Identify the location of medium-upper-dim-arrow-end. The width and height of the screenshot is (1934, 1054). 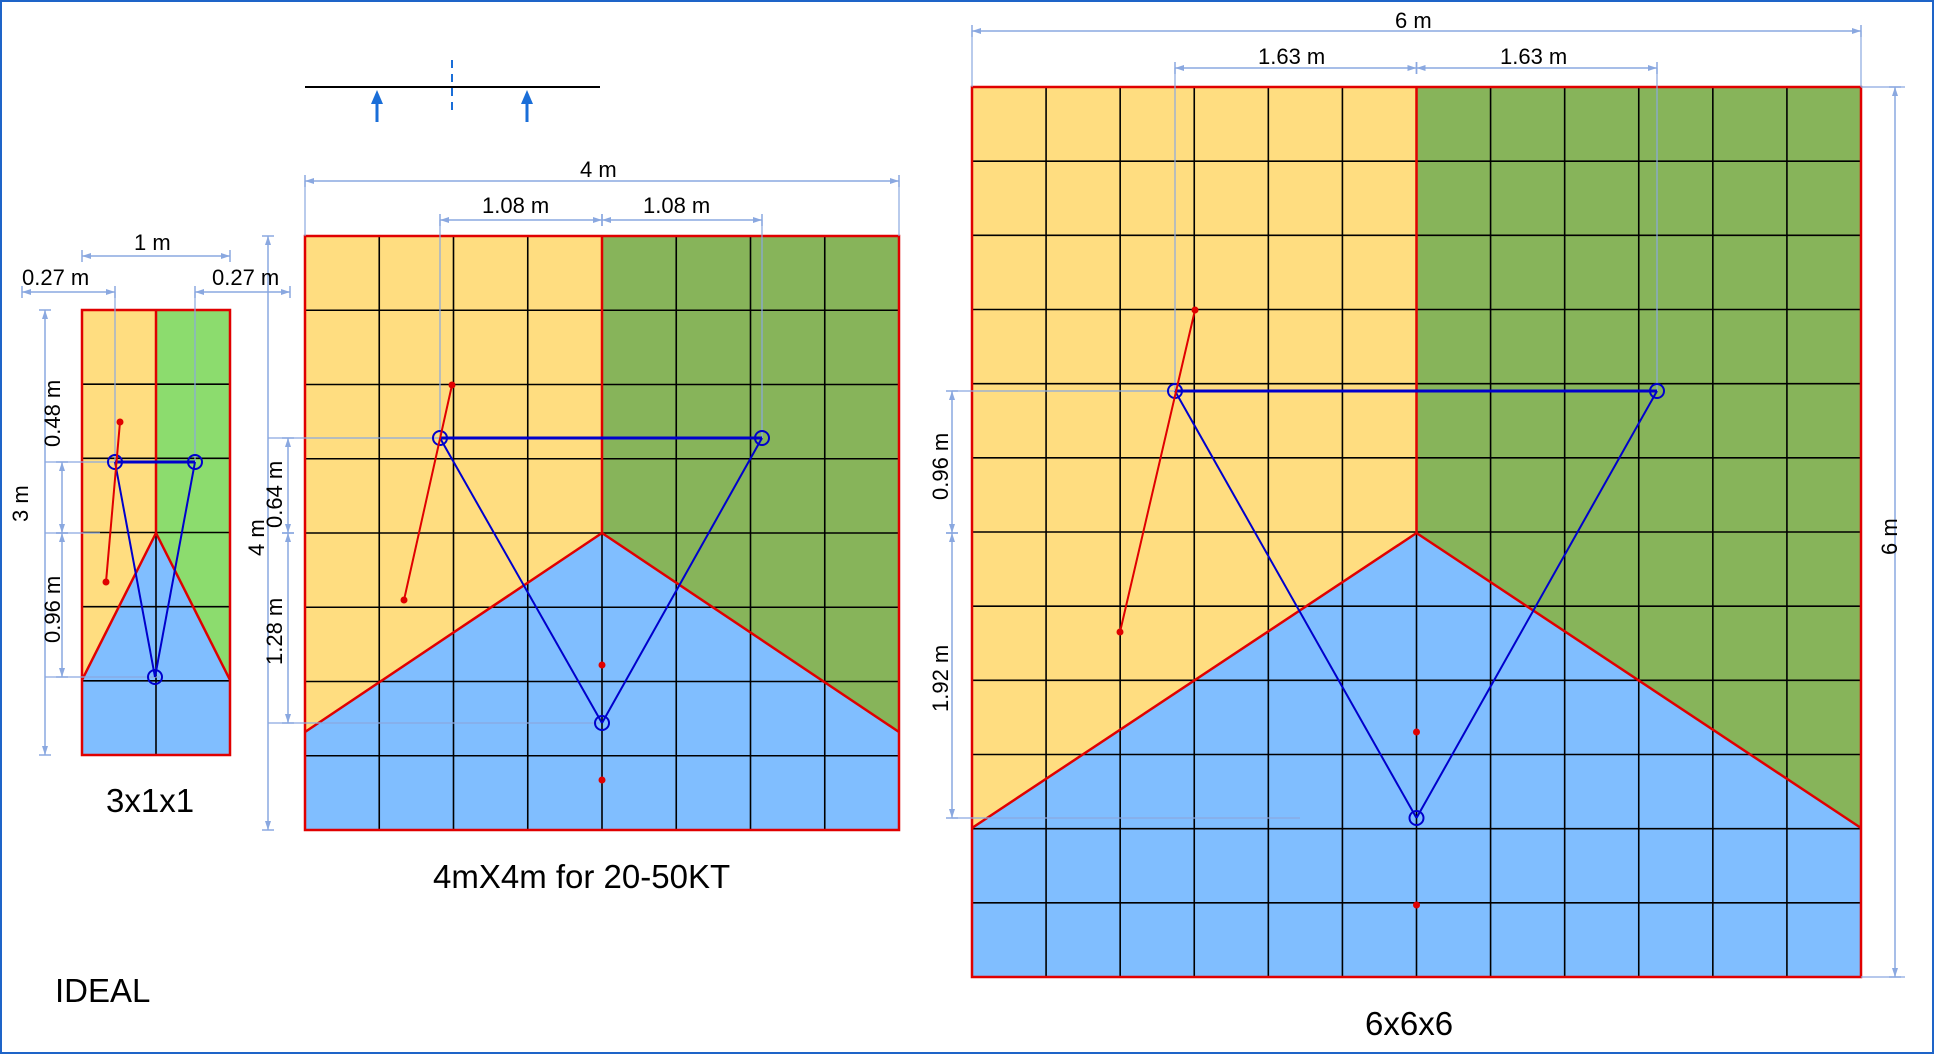
(288, 528).